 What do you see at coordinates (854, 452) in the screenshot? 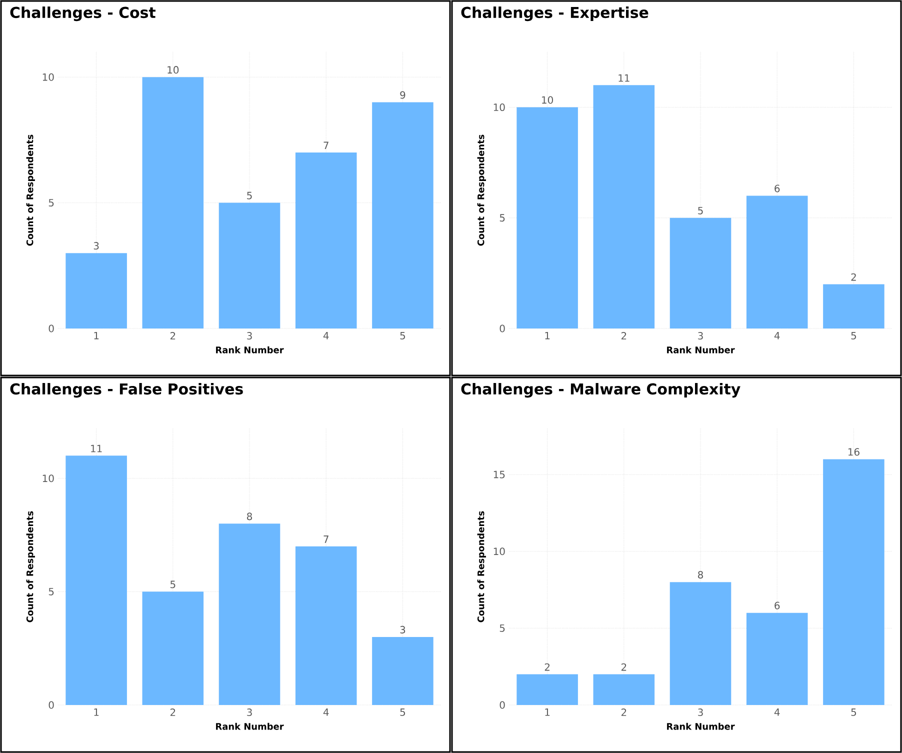
I see `data-label: 16` at bounding box center [854, 452].